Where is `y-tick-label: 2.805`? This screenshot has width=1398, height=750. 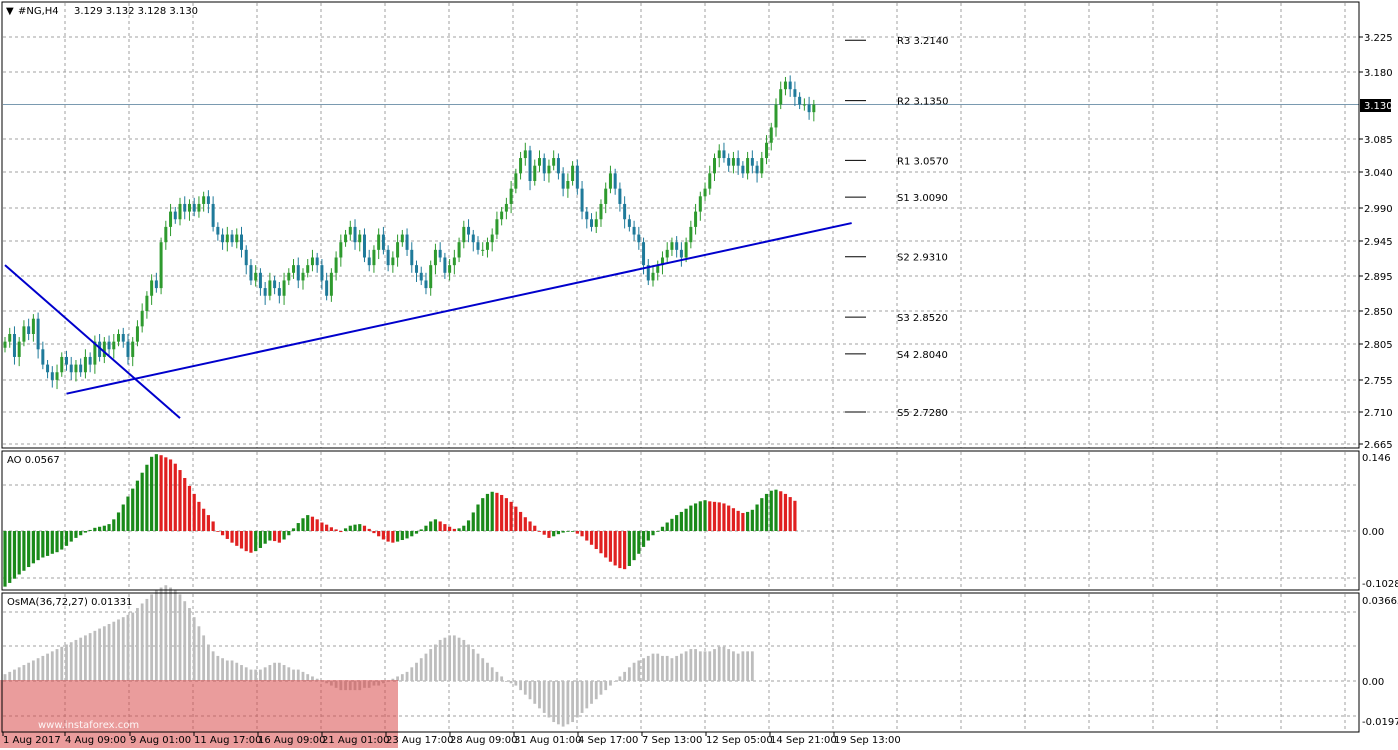 y-tick-label: 2.805 is located at coordinates (1378, 345).